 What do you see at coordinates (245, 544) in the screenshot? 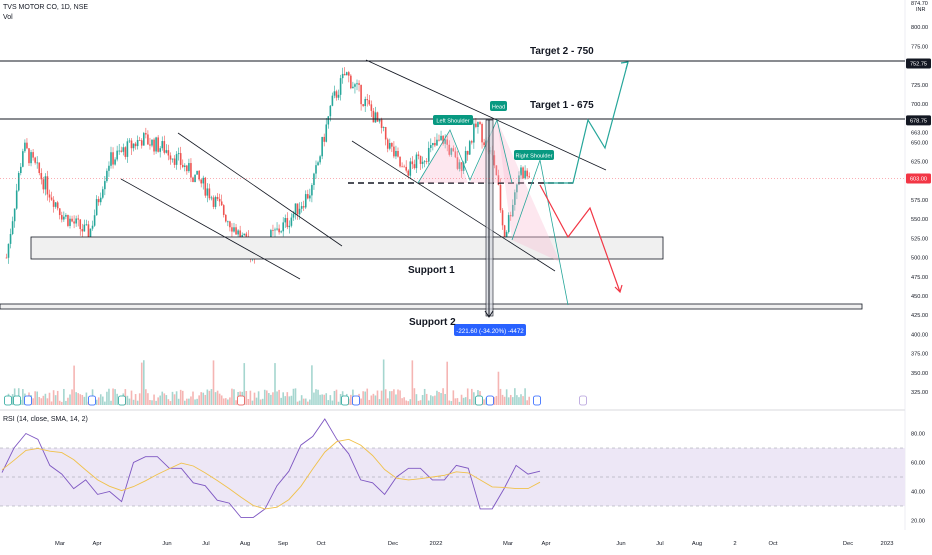
I see `time-tick-label: Aug` at bounding box center [245, 544].